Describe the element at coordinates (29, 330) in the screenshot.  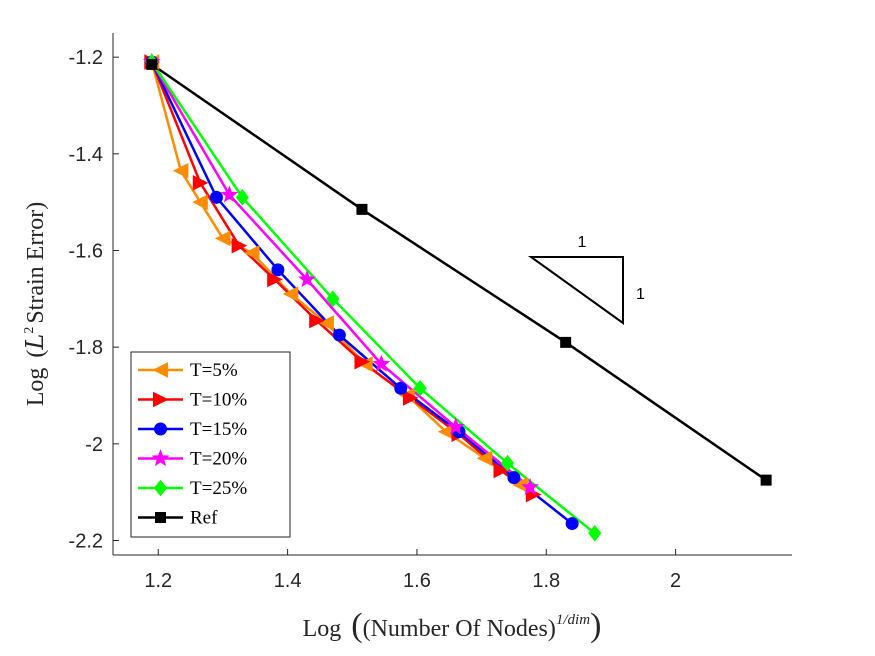
I see `y-axis-superscript: 2` at that location.